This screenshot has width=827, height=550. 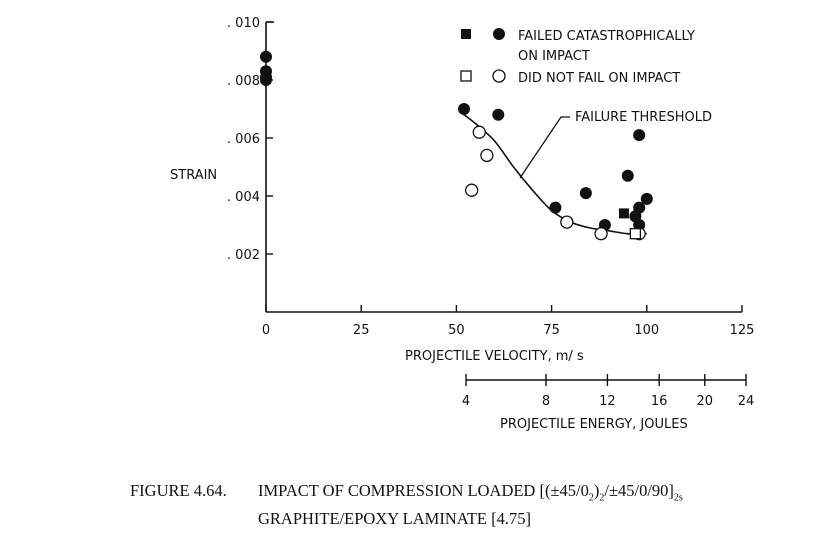 I want to click on y-axis-label: STRAIN, so click(x=193, y=175).